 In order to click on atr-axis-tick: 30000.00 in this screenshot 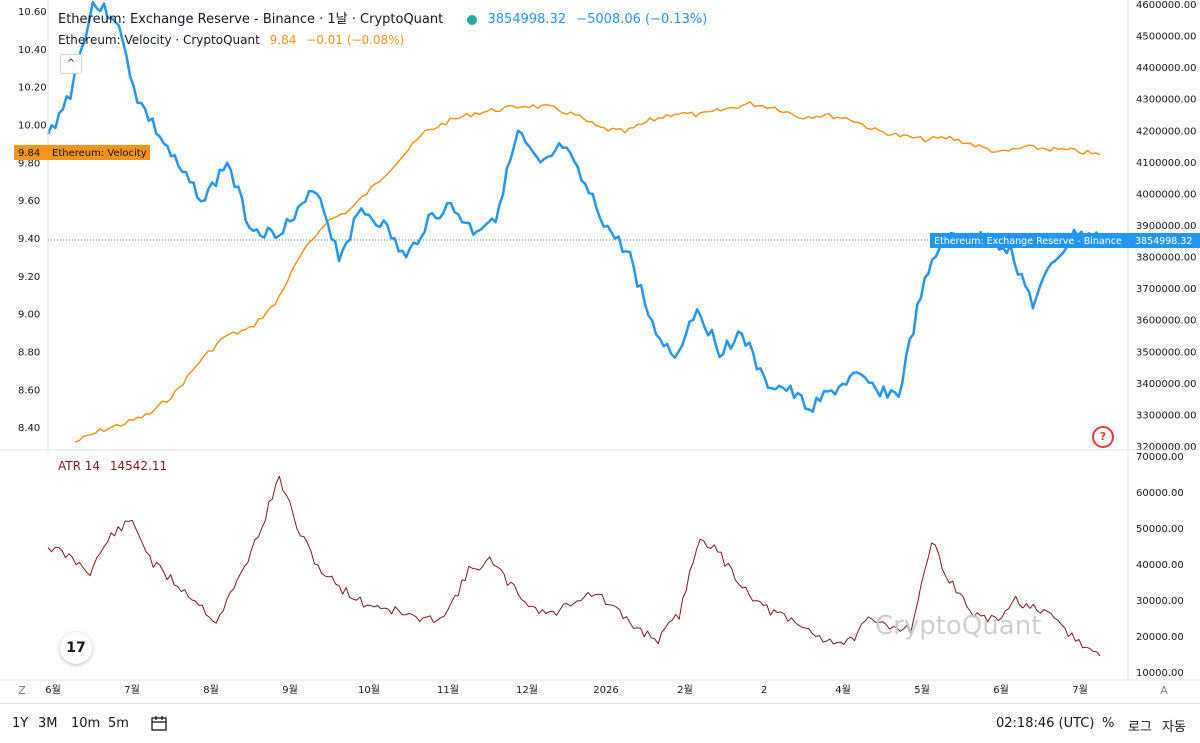, I will do `click(1160, 601)`.